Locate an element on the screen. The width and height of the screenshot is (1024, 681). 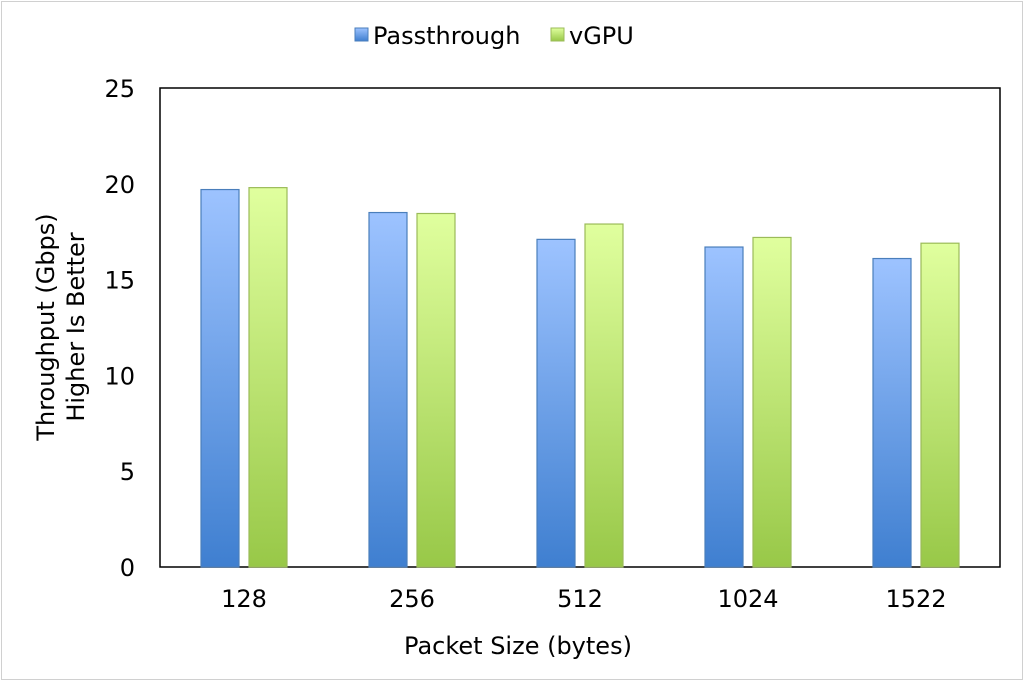
x-tick-label: 256 is located at coordinates (412, 599).